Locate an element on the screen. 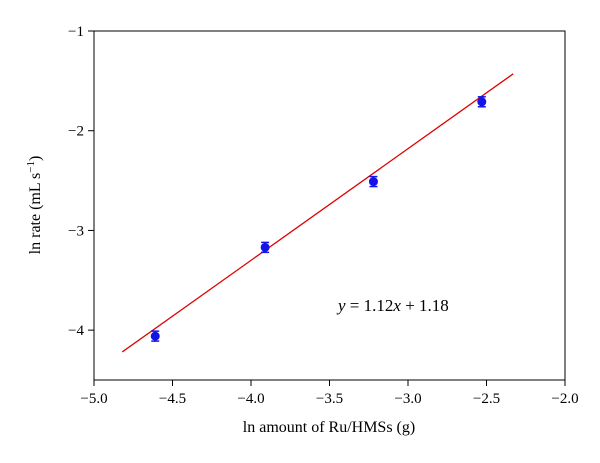 The width and height of the screenshot is (600, 463). y-axis-title: ln rate (mL s−1) is located at coordinates (34, 205).